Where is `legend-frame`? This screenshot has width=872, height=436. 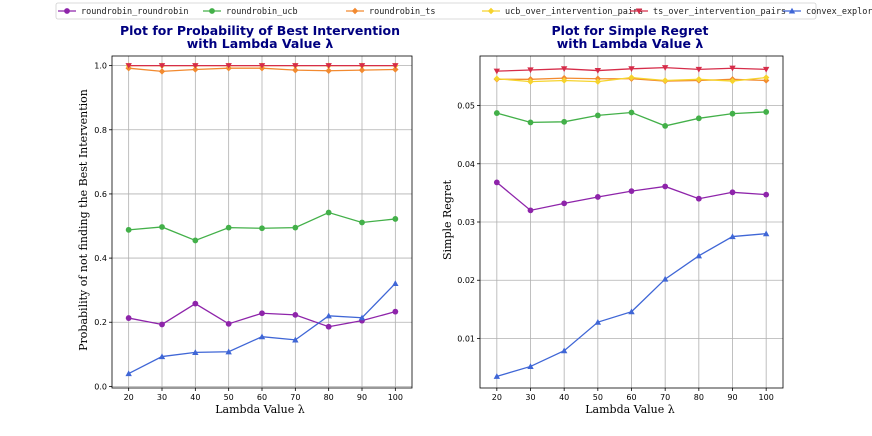 legend-frame is located at coordinates (436, 11).